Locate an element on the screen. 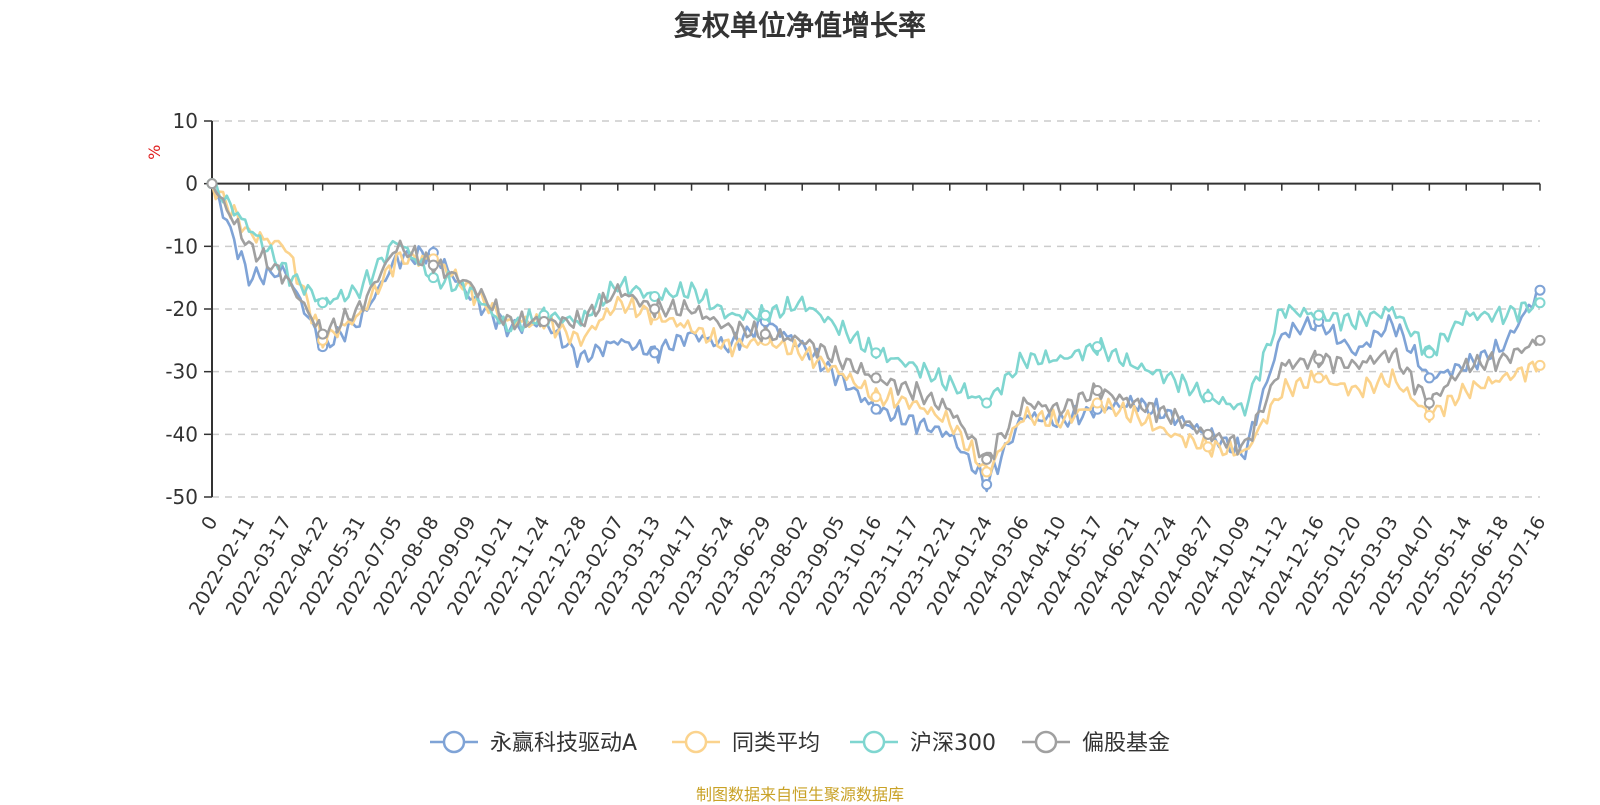 This screenshot has width=1600, height=805. legend-label: 同类平均 is located at coordinates (776, 743).